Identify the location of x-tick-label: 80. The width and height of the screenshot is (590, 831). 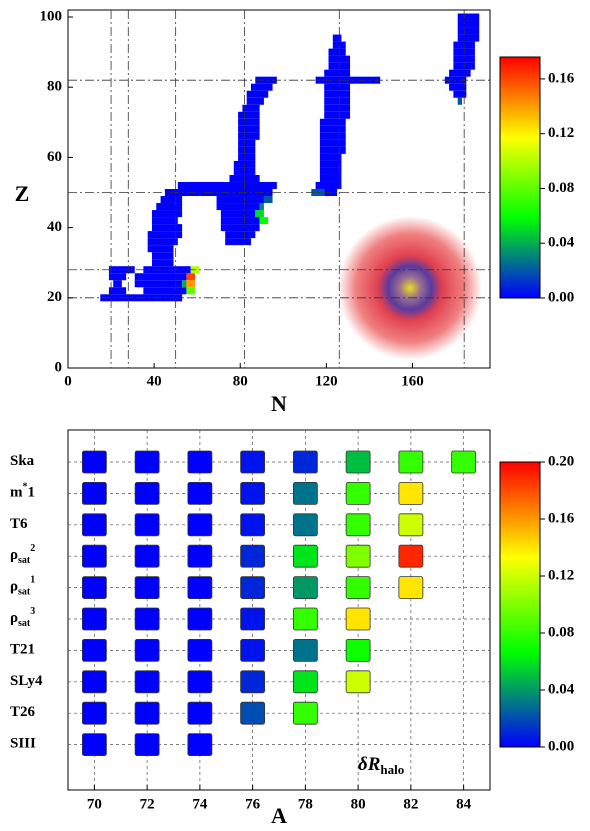
(240, 381).